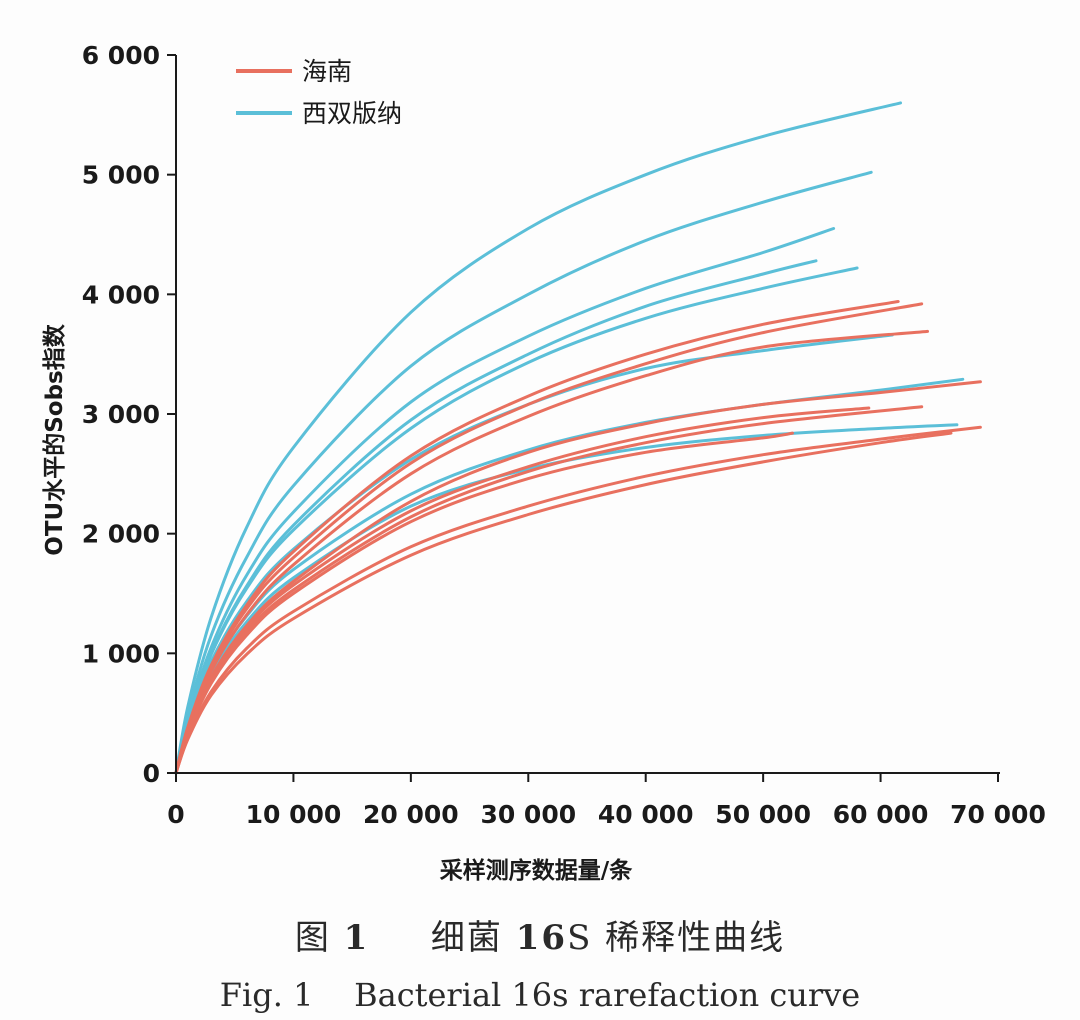  I want to click on caption-prefix: 图, so click(312, 938).